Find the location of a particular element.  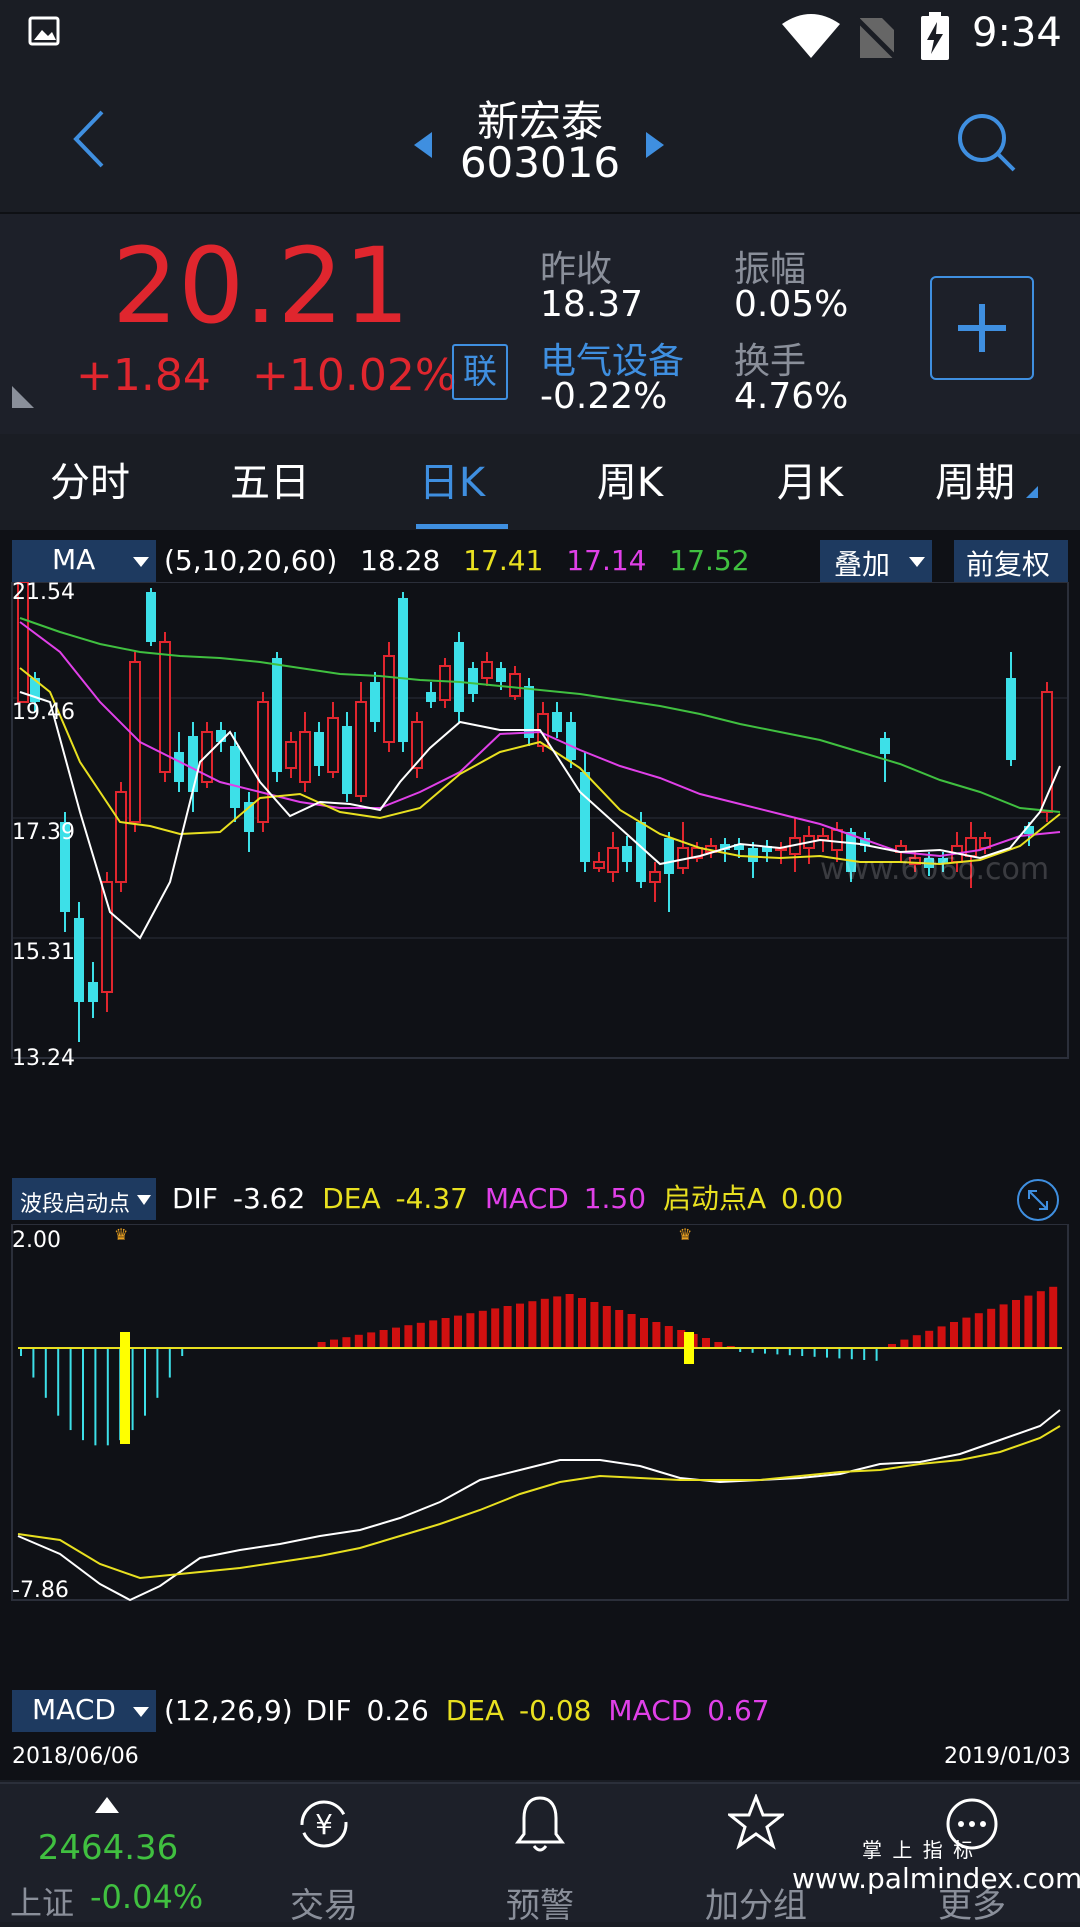

back-arrow-icon is located at coordinates (90, 139).